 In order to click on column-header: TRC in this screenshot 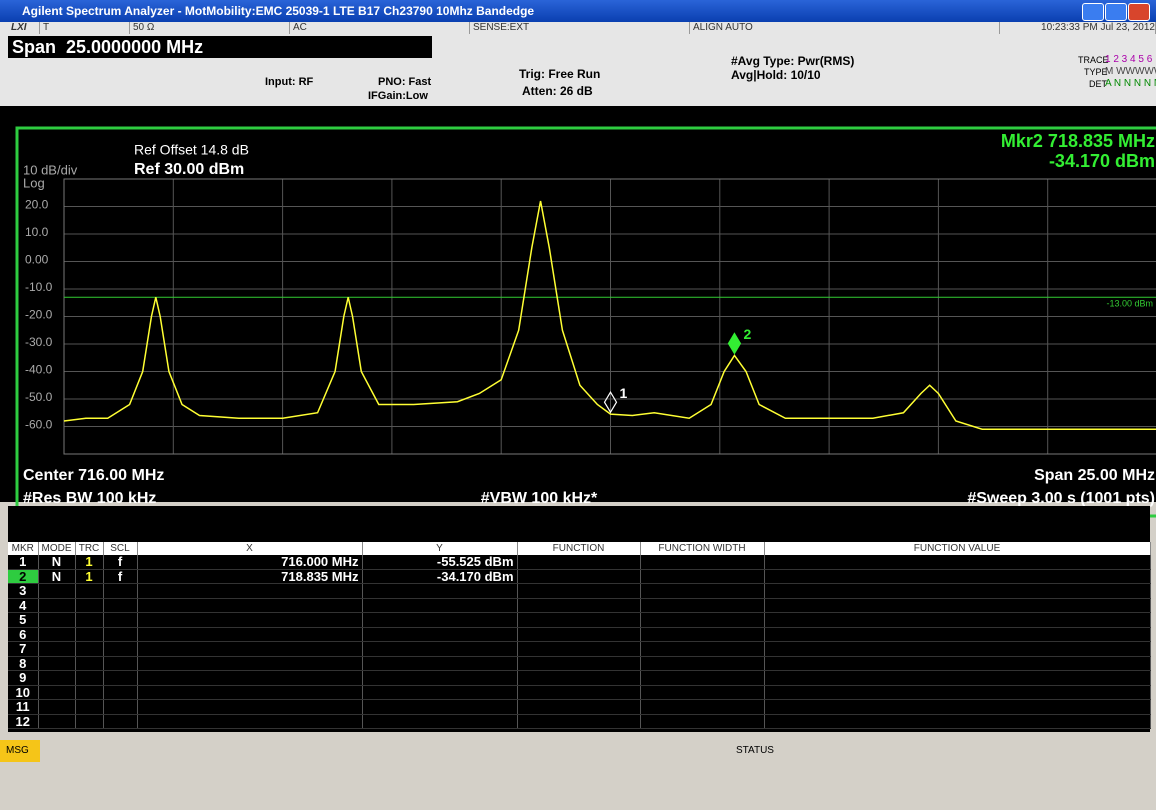, I will do `click(89, 548)`.